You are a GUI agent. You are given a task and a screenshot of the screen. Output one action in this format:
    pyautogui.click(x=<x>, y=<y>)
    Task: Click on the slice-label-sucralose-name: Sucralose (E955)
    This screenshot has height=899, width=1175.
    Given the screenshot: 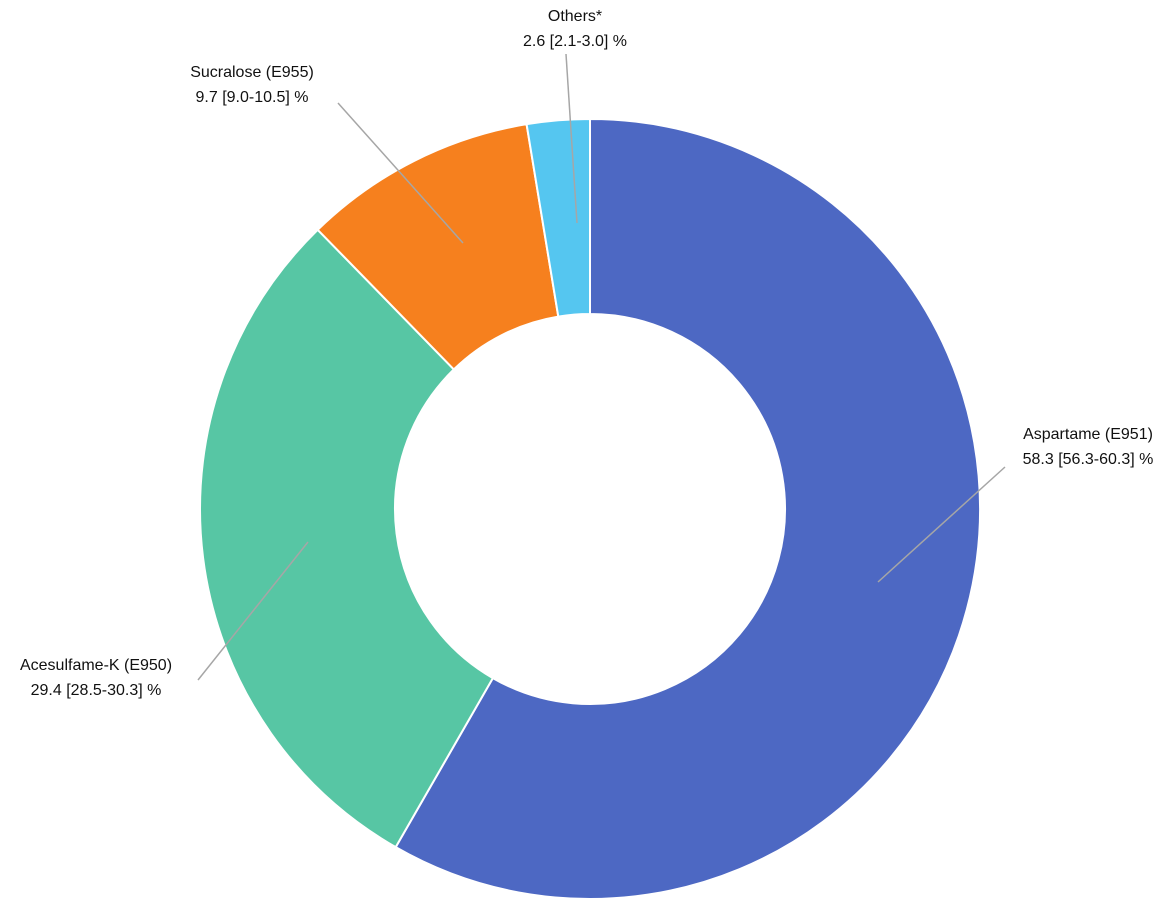 What is the action you would take?
    pyautogui.click(x=252, y=72)
    